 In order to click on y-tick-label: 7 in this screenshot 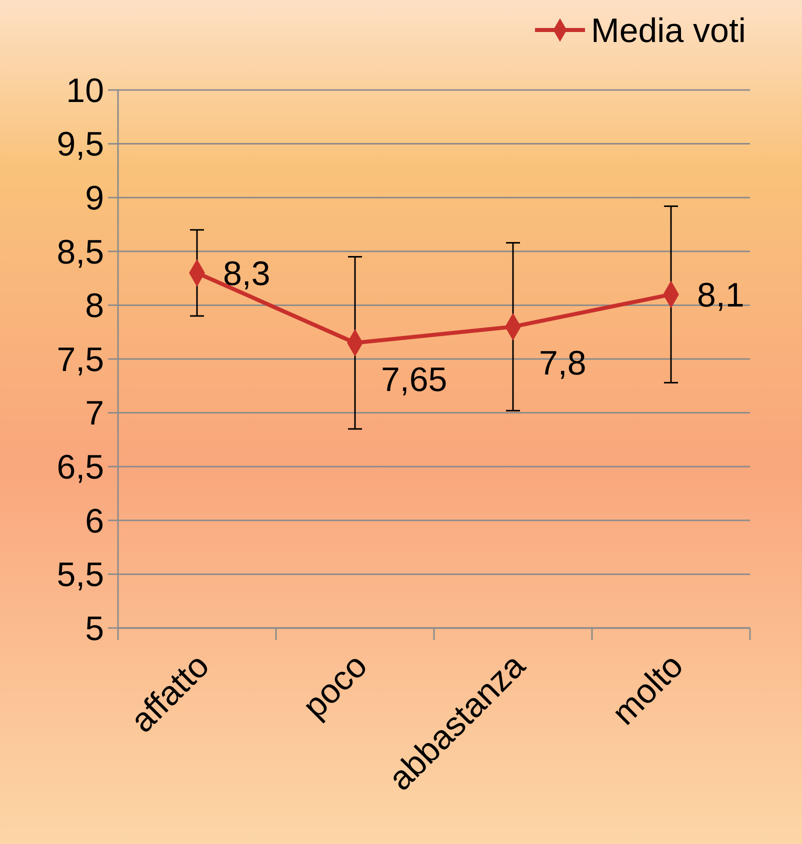, I will do `click(94, 413)`.